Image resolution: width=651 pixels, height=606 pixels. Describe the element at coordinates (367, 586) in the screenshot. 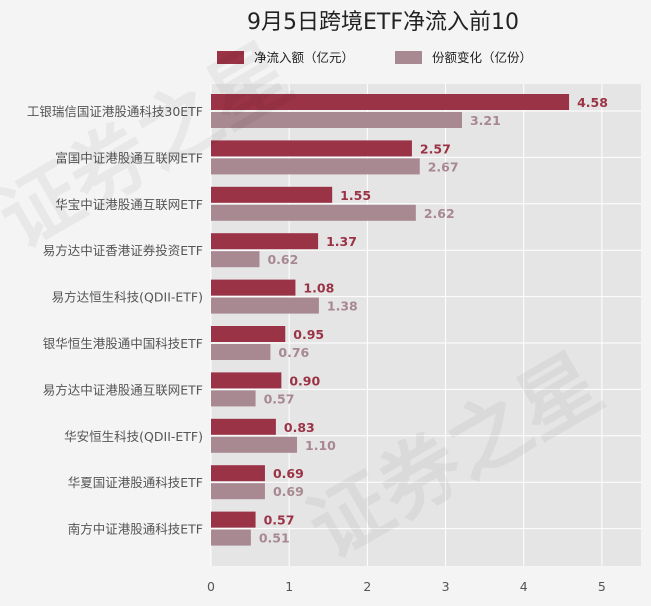

I see `x-tick-label: 2` at that location.